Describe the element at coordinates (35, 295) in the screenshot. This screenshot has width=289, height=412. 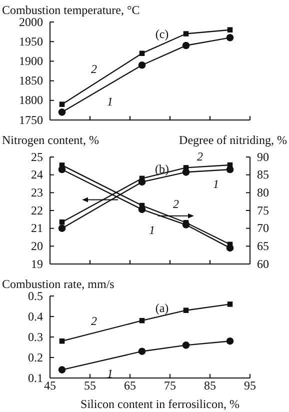
I see `y-tick-label: 0.5` at that location.